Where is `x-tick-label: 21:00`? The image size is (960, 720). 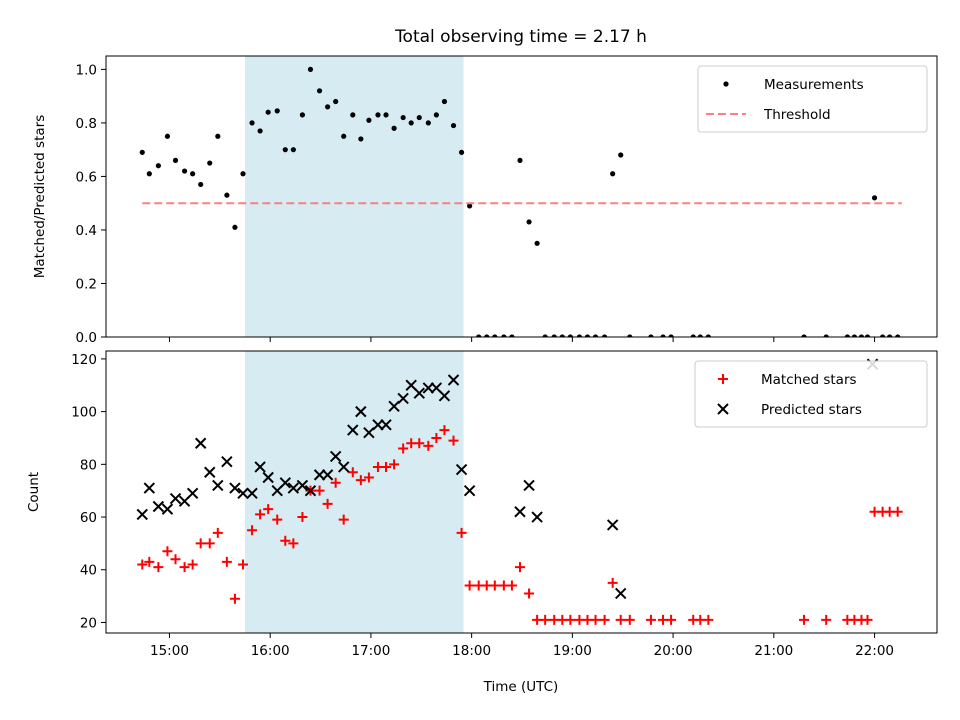
x-tick-label: 21:00 is located at coordinates (773, 651).